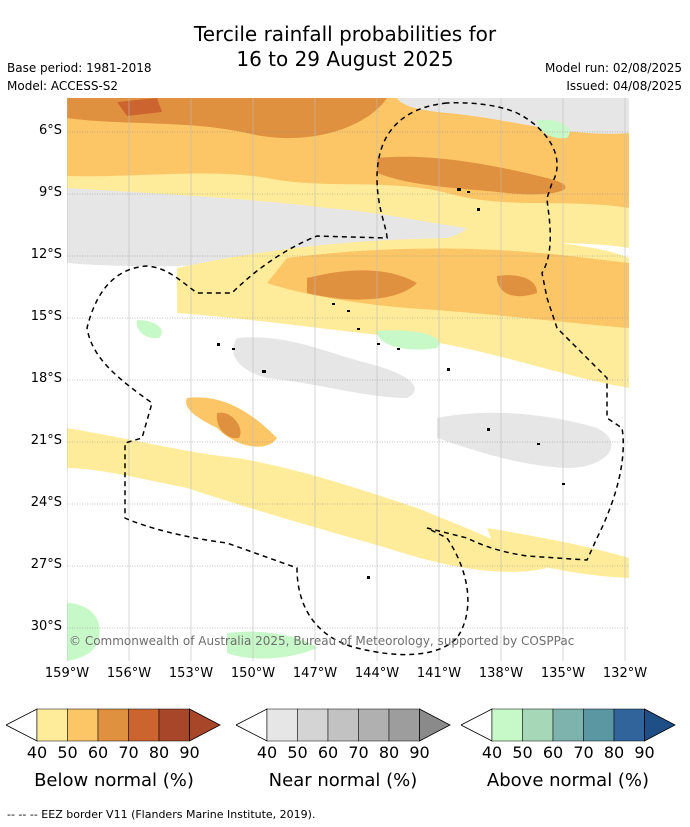  What do you see at coordinates (343, 725) in the screenshot?
I see `legend-near-bar` at bounding box center [343, 725].